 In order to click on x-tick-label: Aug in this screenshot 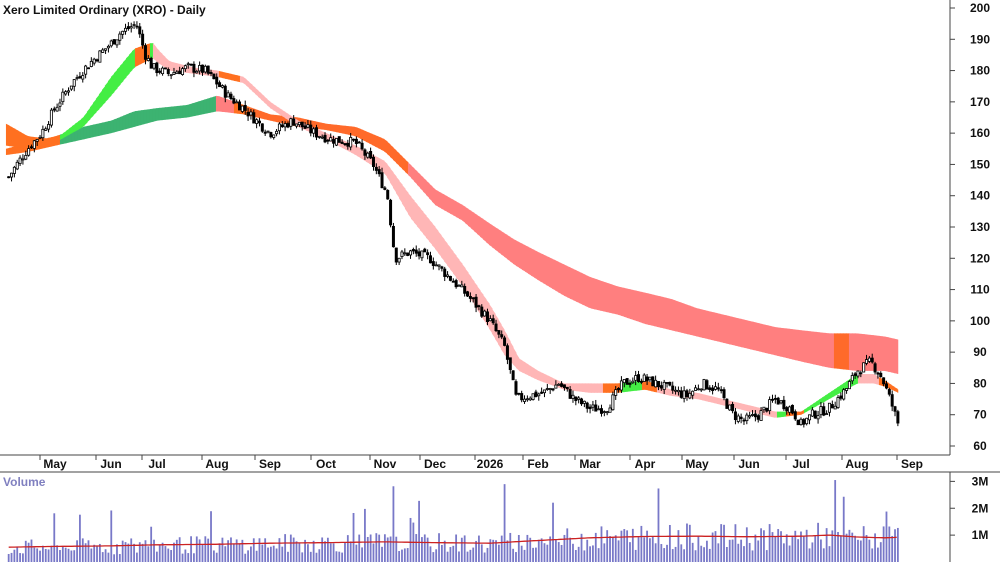, I will do `click(856, 464)`.